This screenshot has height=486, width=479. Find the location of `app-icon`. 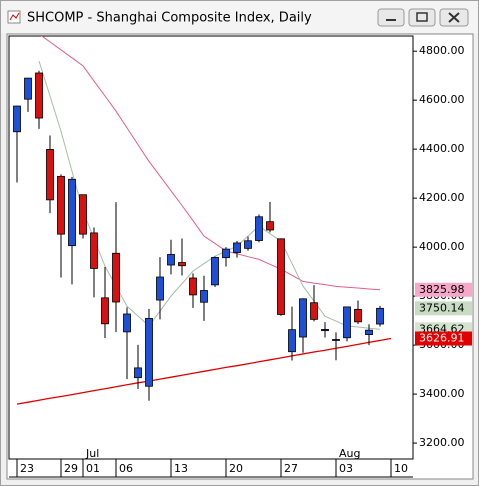

app-icon is located at coordinates (14, 17).